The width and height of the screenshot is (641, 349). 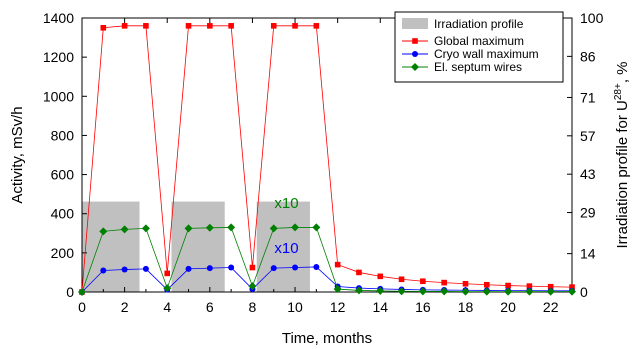 I want to click on legend-label: Global maximum, so click(x=479, y=41).